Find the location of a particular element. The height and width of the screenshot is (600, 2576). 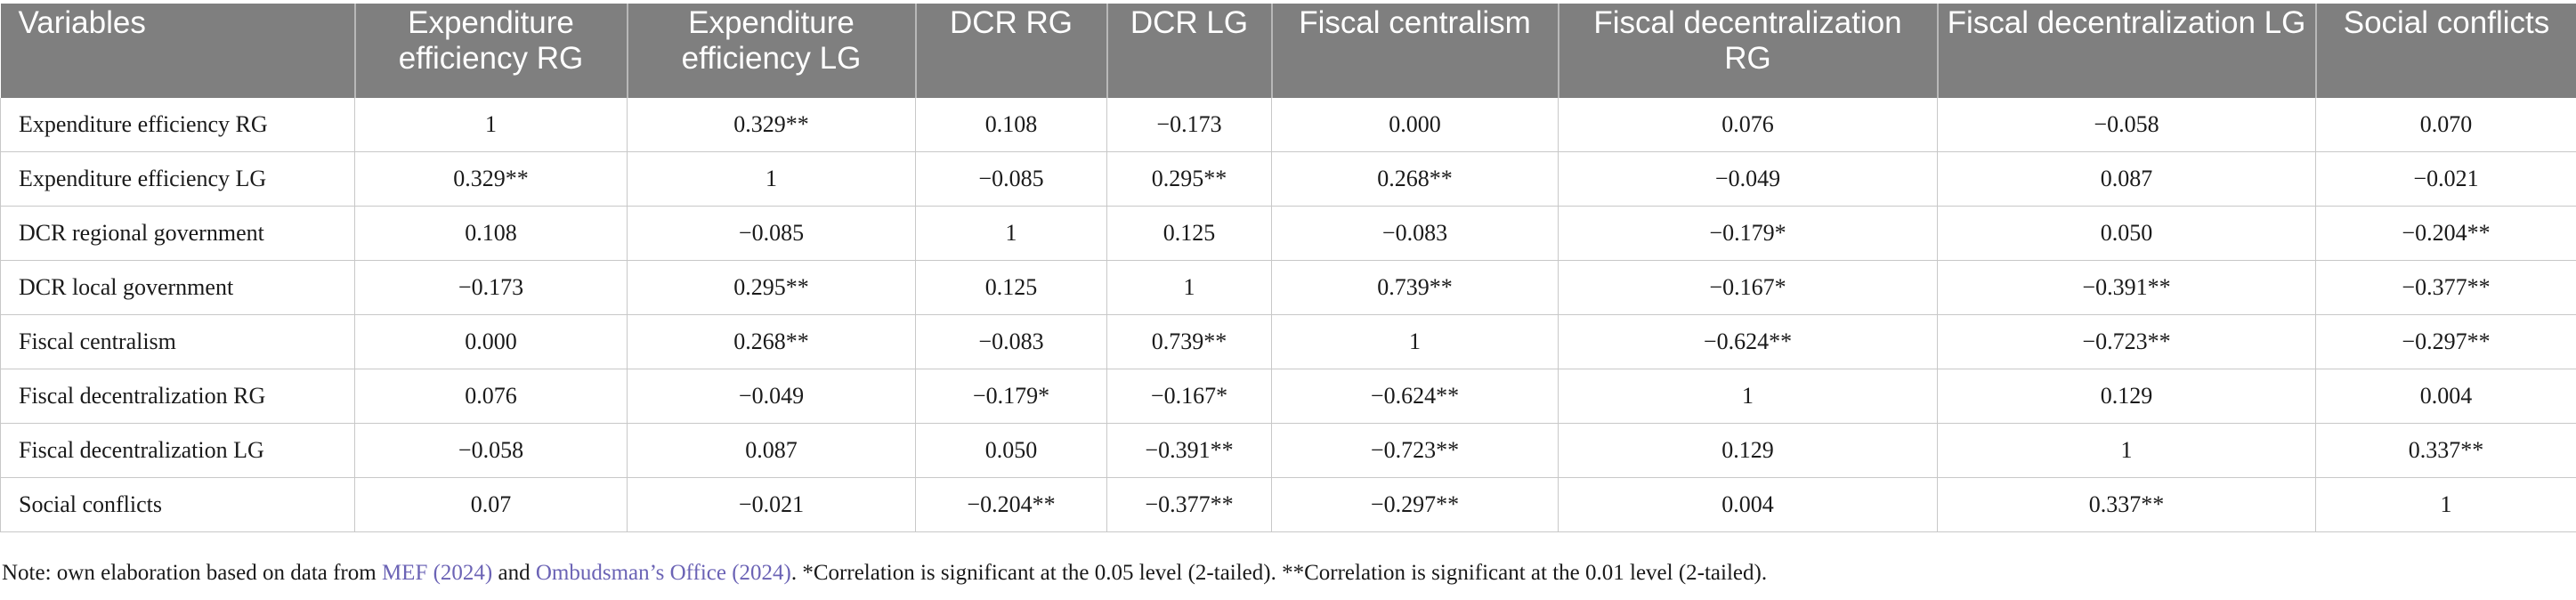

citation-link-mef: MEF (2024) is located at coordinates (437, 573).